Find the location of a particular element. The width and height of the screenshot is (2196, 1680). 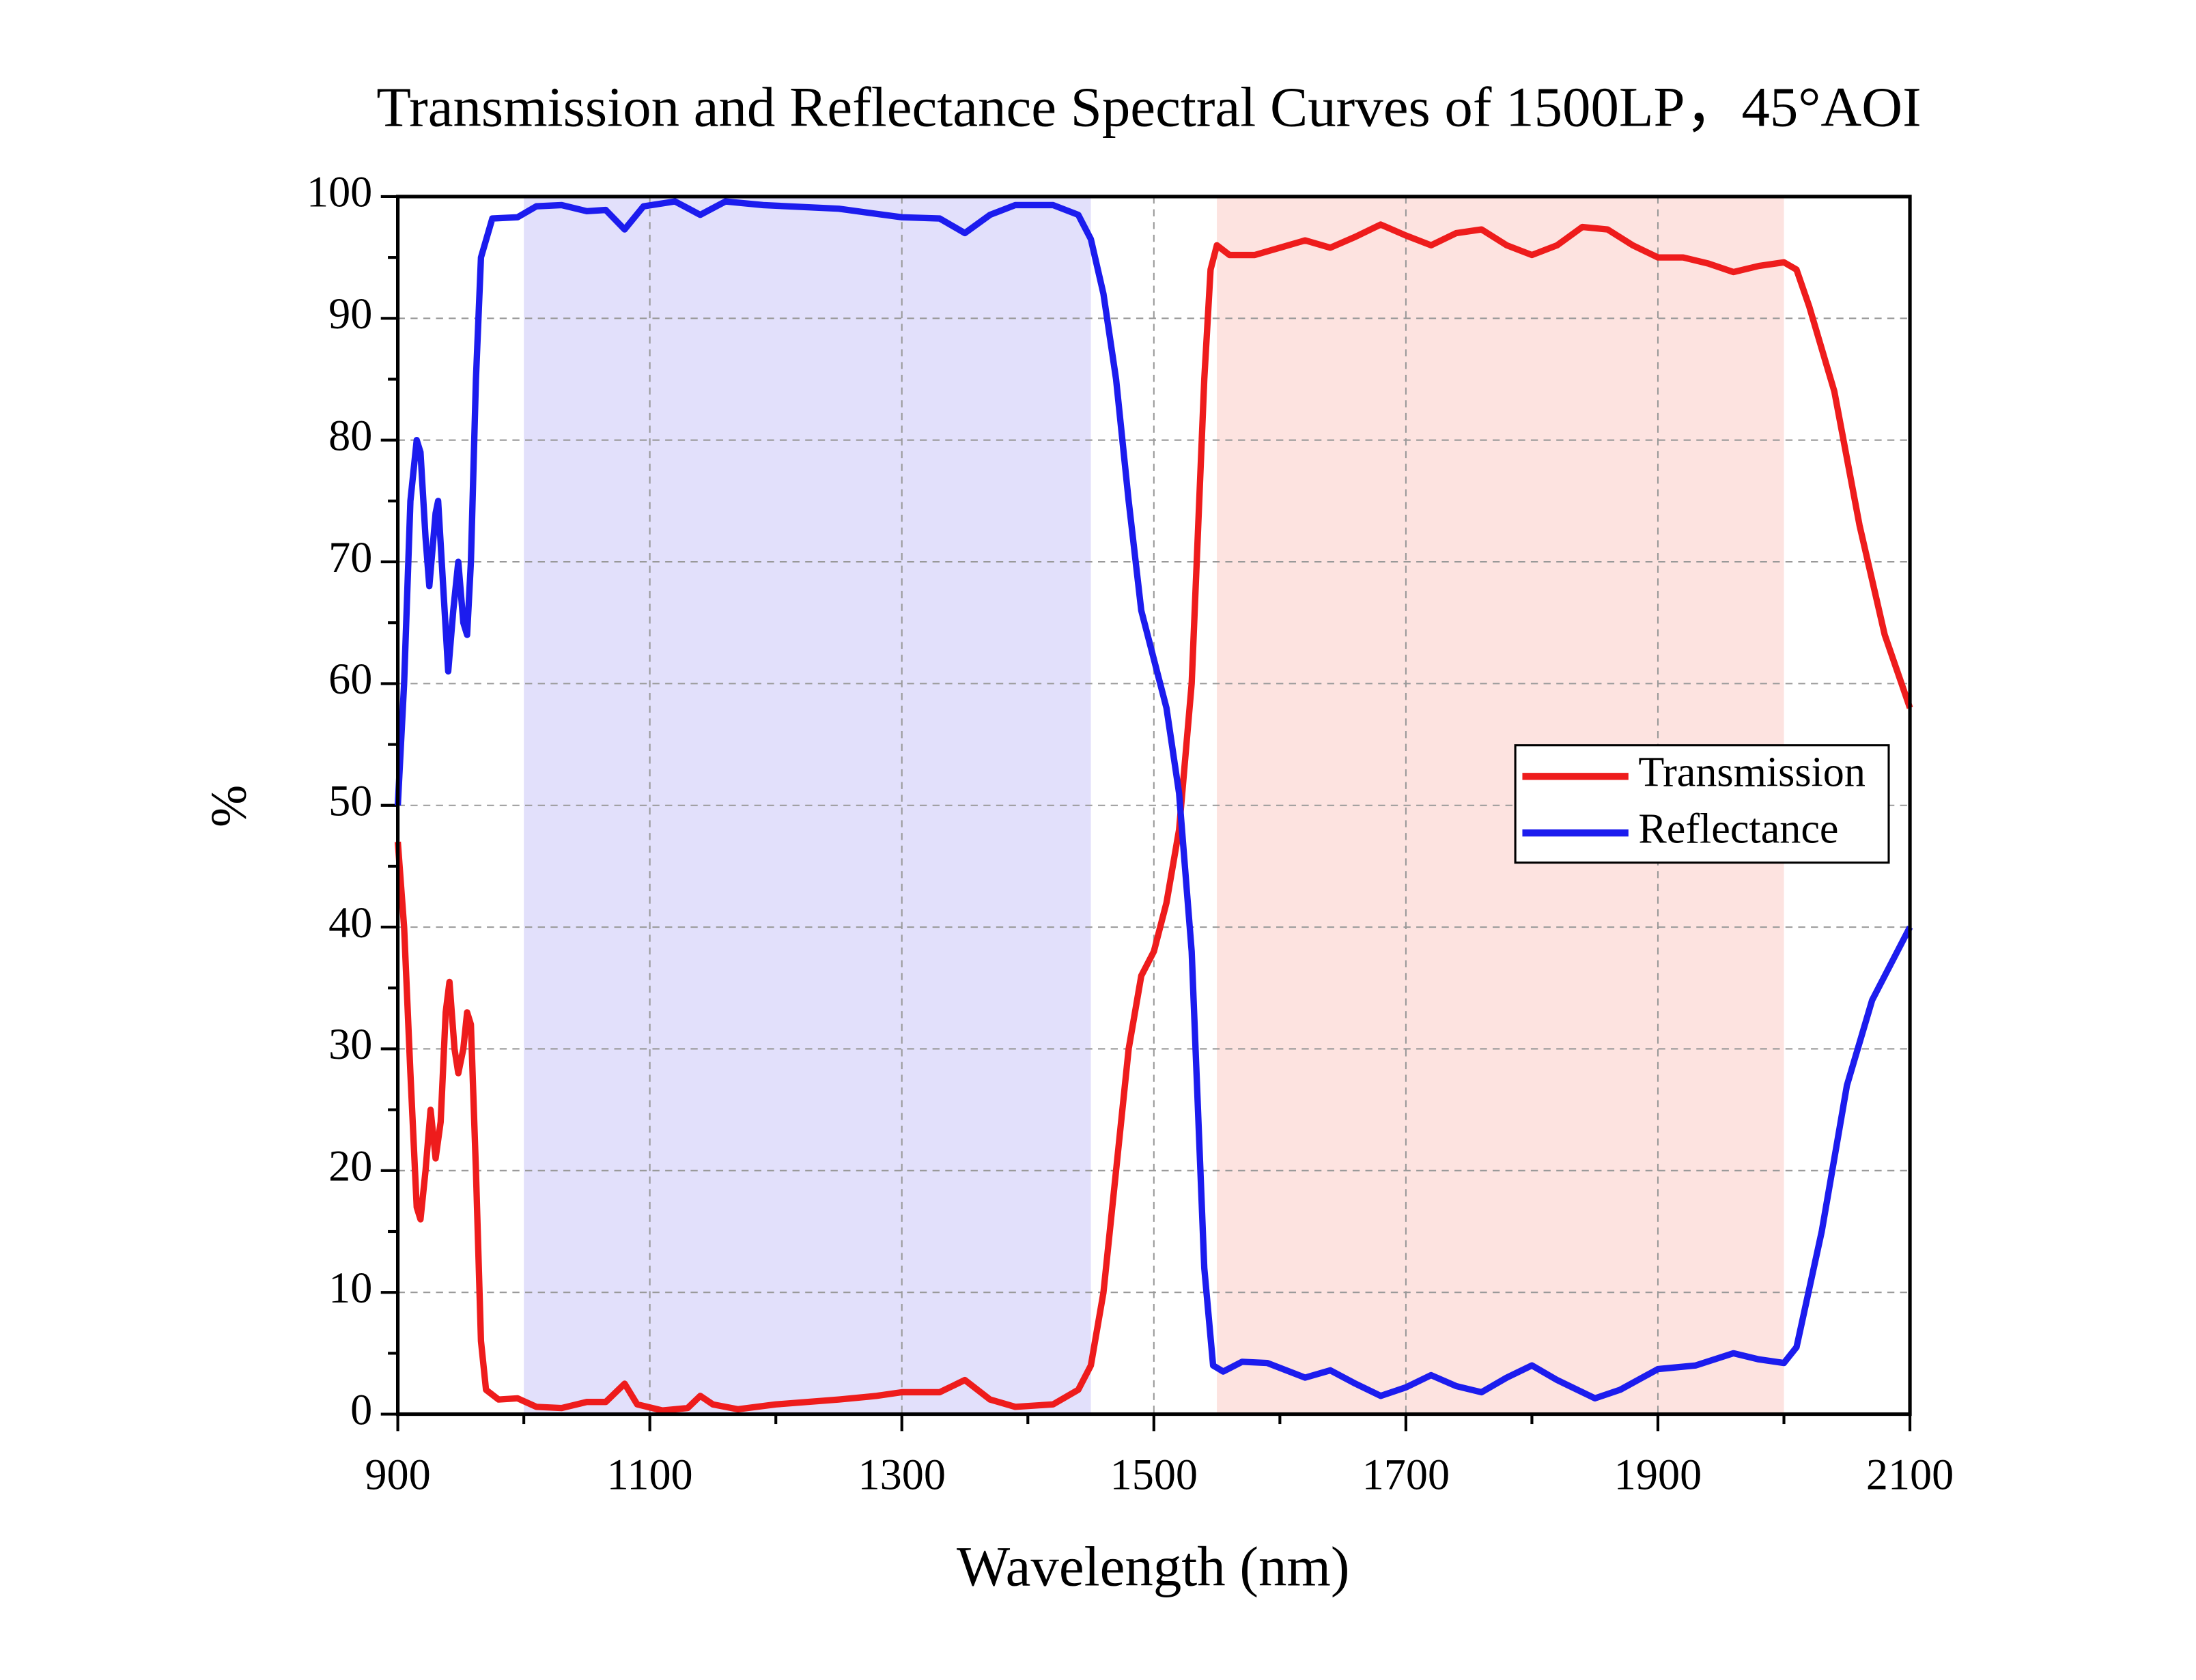

y-tick-label: 80 is located at coordinates (350, 435).